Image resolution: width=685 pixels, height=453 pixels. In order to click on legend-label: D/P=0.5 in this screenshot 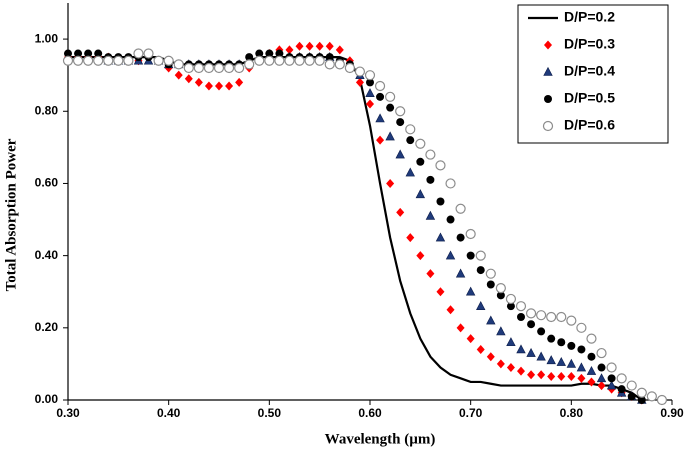, I will do `click(589, 98)`.